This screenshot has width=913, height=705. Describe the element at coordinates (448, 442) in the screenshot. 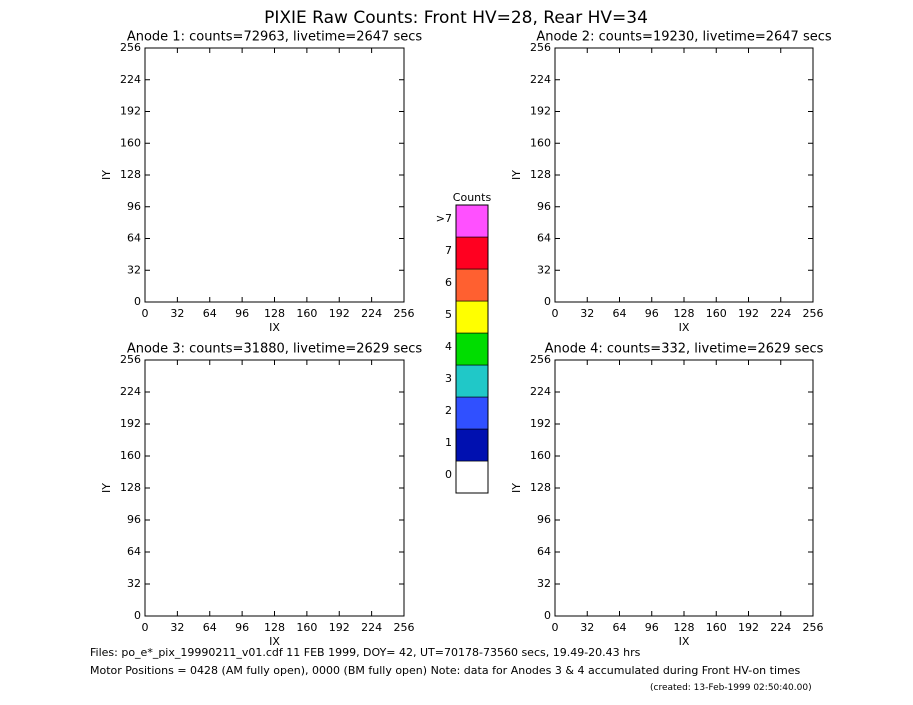

I see `colorbar-label: 1` at that location.